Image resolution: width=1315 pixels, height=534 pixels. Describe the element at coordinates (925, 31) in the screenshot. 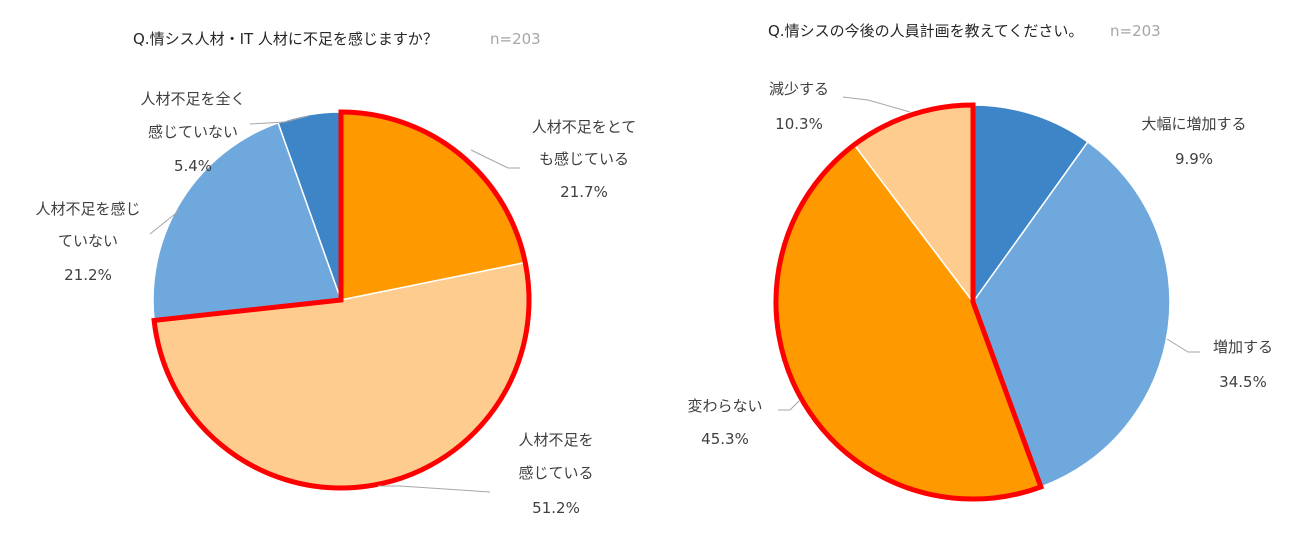

I see `chart-title: Q.情シスの今後の人員計画を教えてください。` at that location.